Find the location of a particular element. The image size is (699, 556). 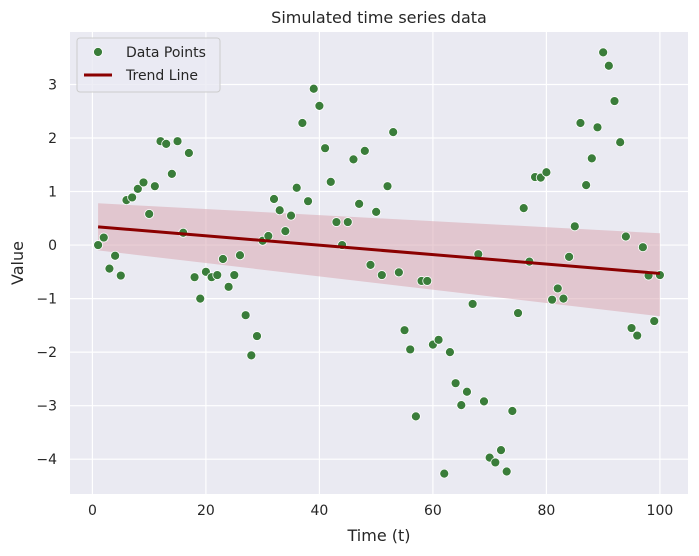

legend-label-trend-line: Trend Line is located at coordinates (161, 76).